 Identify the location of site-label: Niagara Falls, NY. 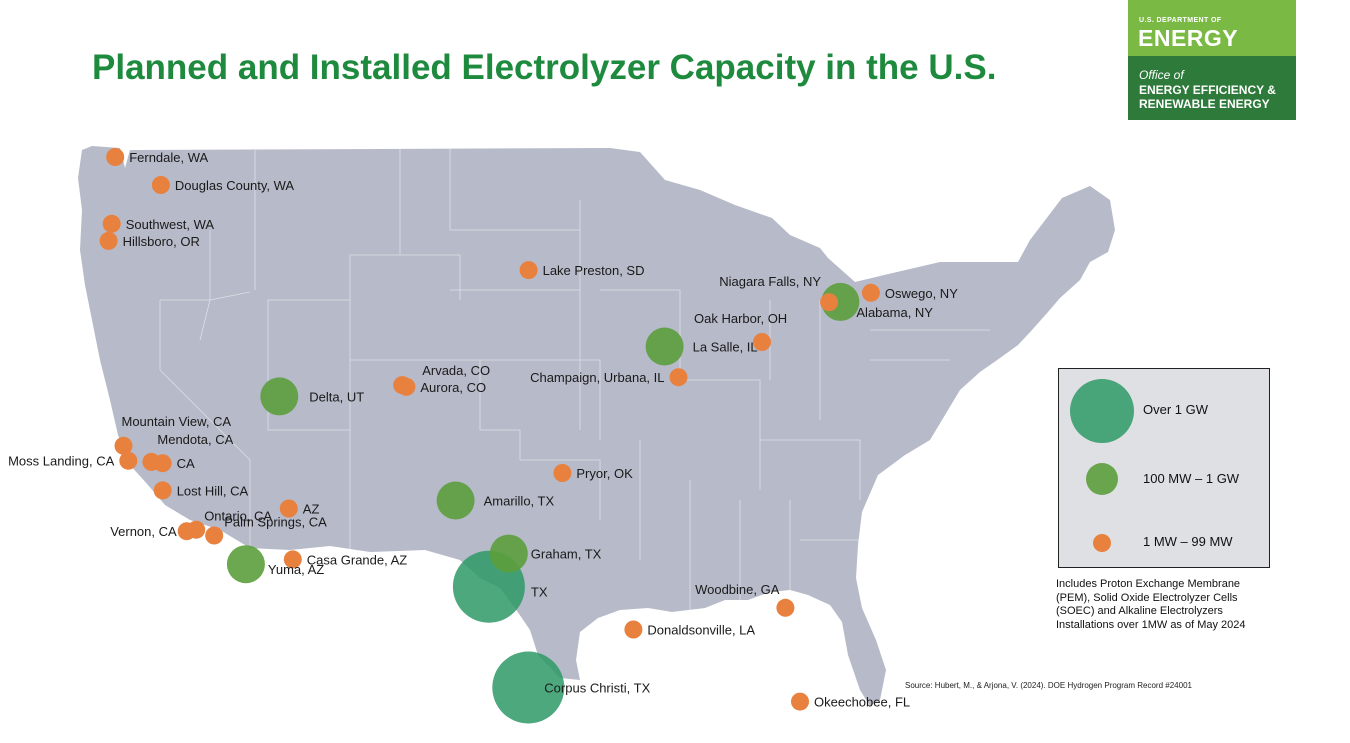
(770, 281).